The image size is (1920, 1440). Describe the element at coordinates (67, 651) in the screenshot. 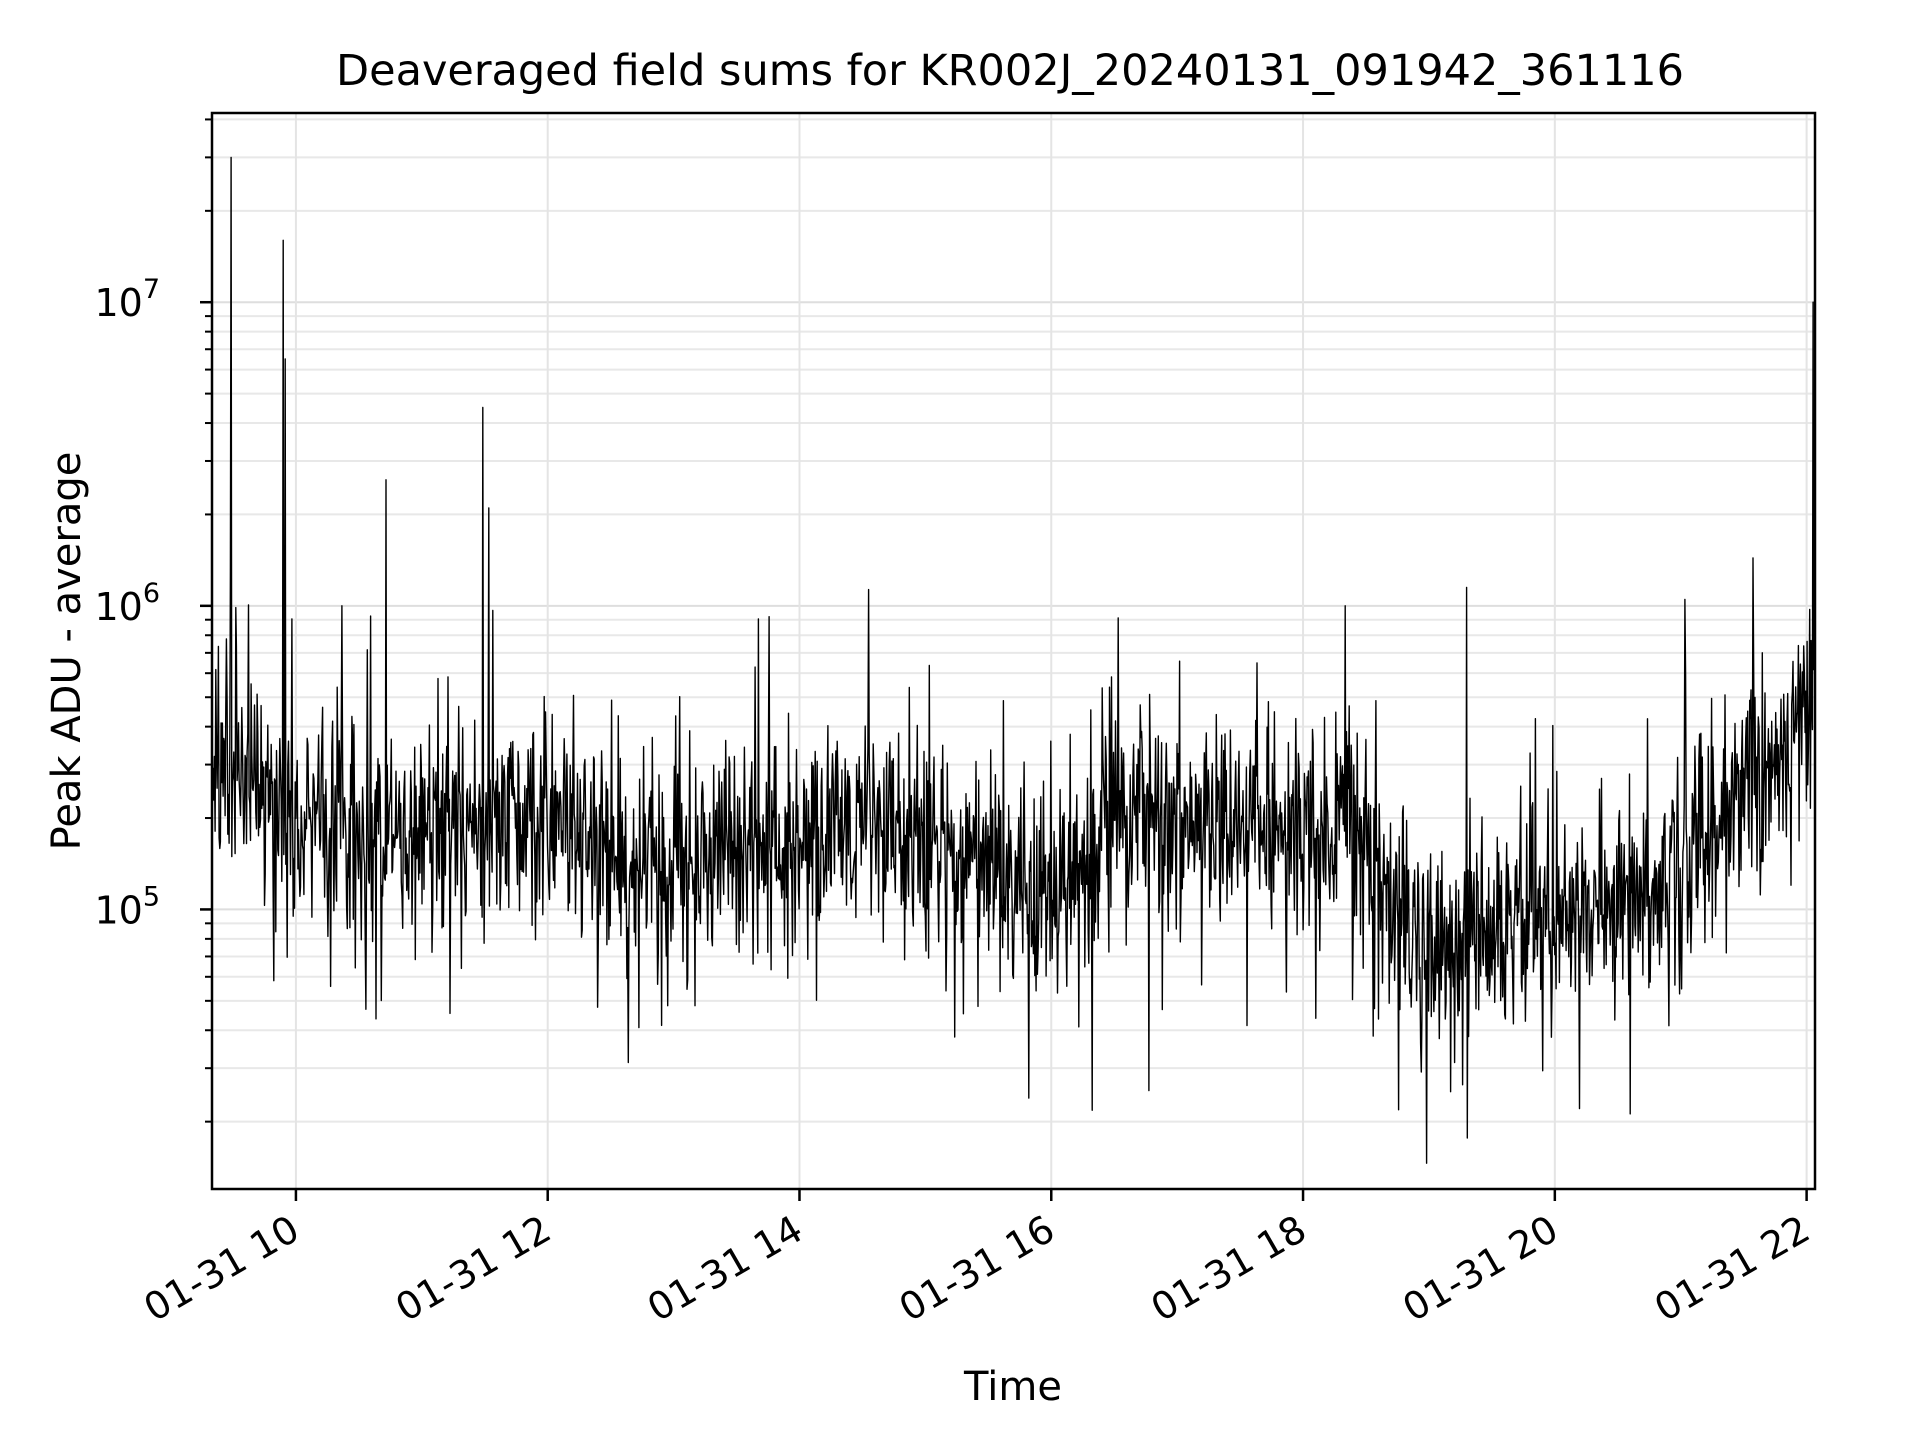

I see `y-axis-label: Peak ADU - average` at that location.